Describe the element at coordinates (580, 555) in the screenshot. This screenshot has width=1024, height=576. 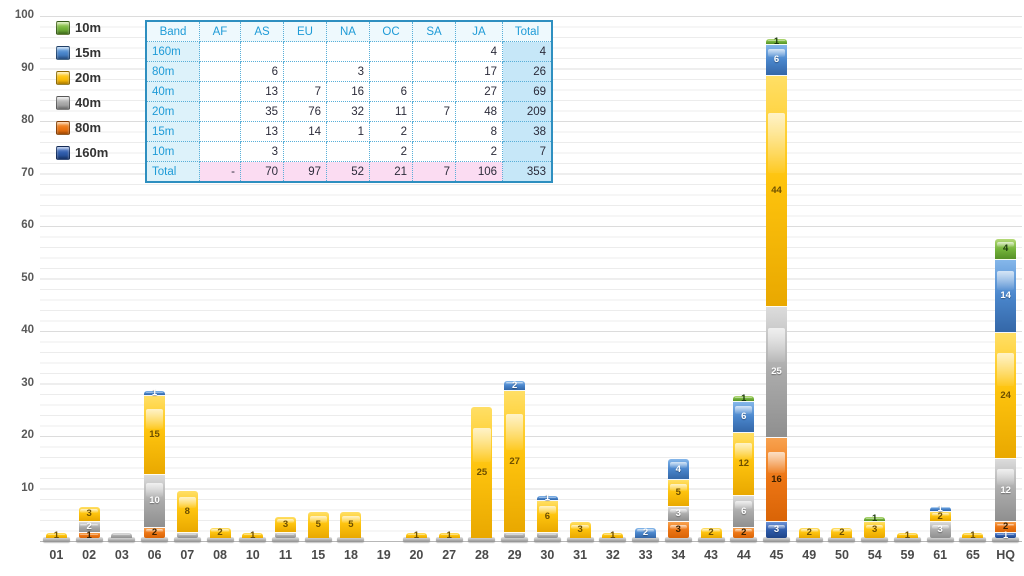
I see `x-axis-label-31: 31` at that location.